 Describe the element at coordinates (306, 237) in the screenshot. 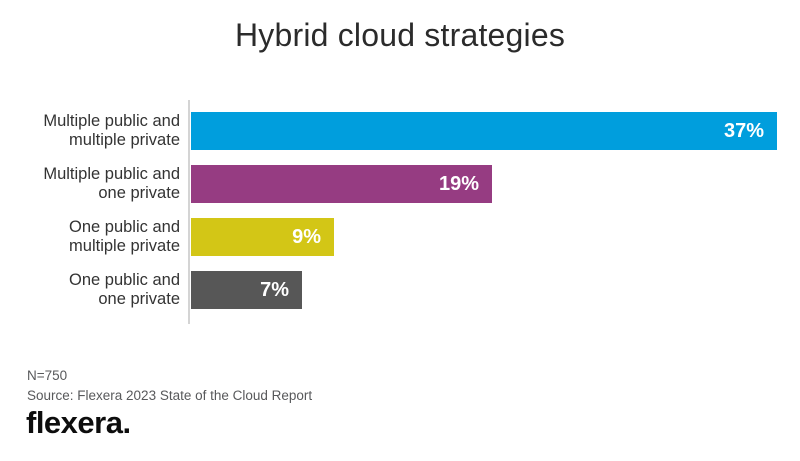

I see `bar-value-label: 9%` at that location.